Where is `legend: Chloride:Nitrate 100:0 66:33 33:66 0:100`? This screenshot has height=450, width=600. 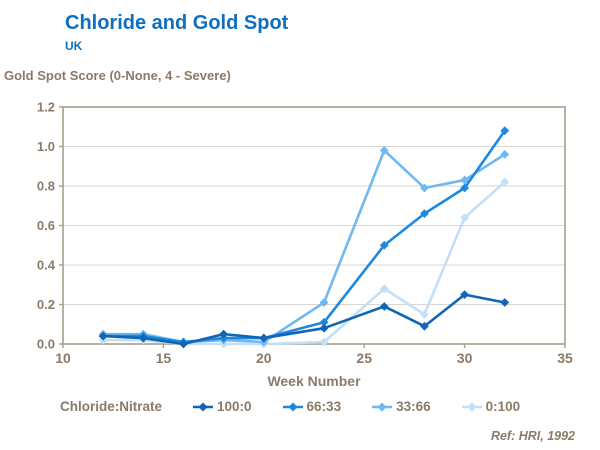
legend: Chloride:Nitrate 100:0 66:33 33:66 0:100 is located at coordinates (290, 406).